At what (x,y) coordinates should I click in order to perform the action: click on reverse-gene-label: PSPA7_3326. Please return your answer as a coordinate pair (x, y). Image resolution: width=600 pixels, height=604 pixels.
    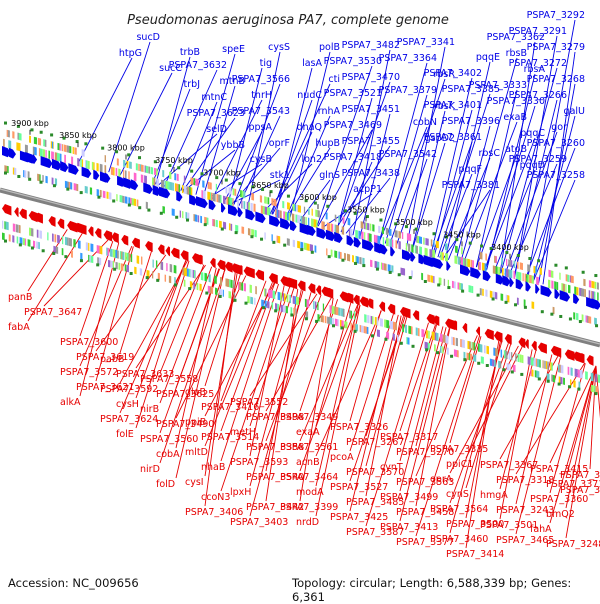
    Looking at the image, I should click on (359, 427).